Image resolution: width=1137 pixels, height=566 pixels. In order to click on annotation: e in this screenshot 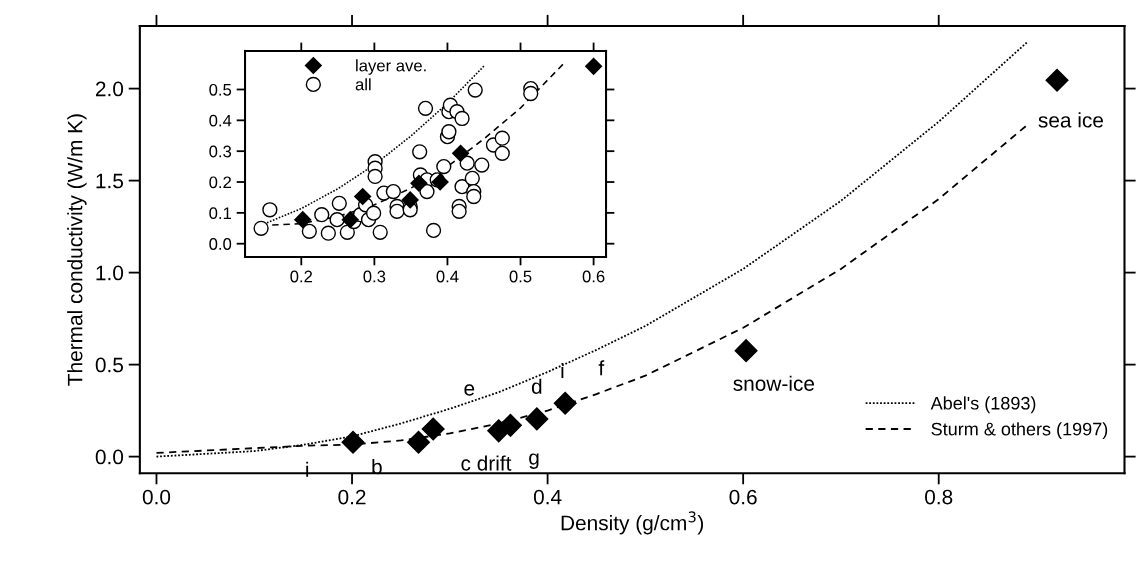, I will do `click(469, 390)`.